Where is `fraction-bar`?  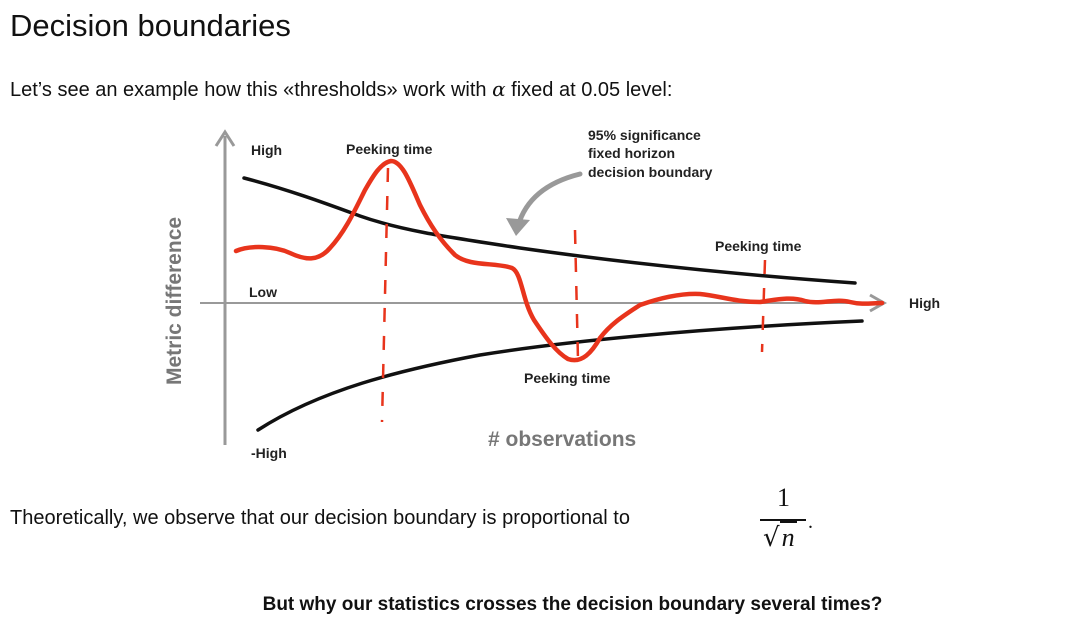
fraction-bar is located at coordinates (783, 520).